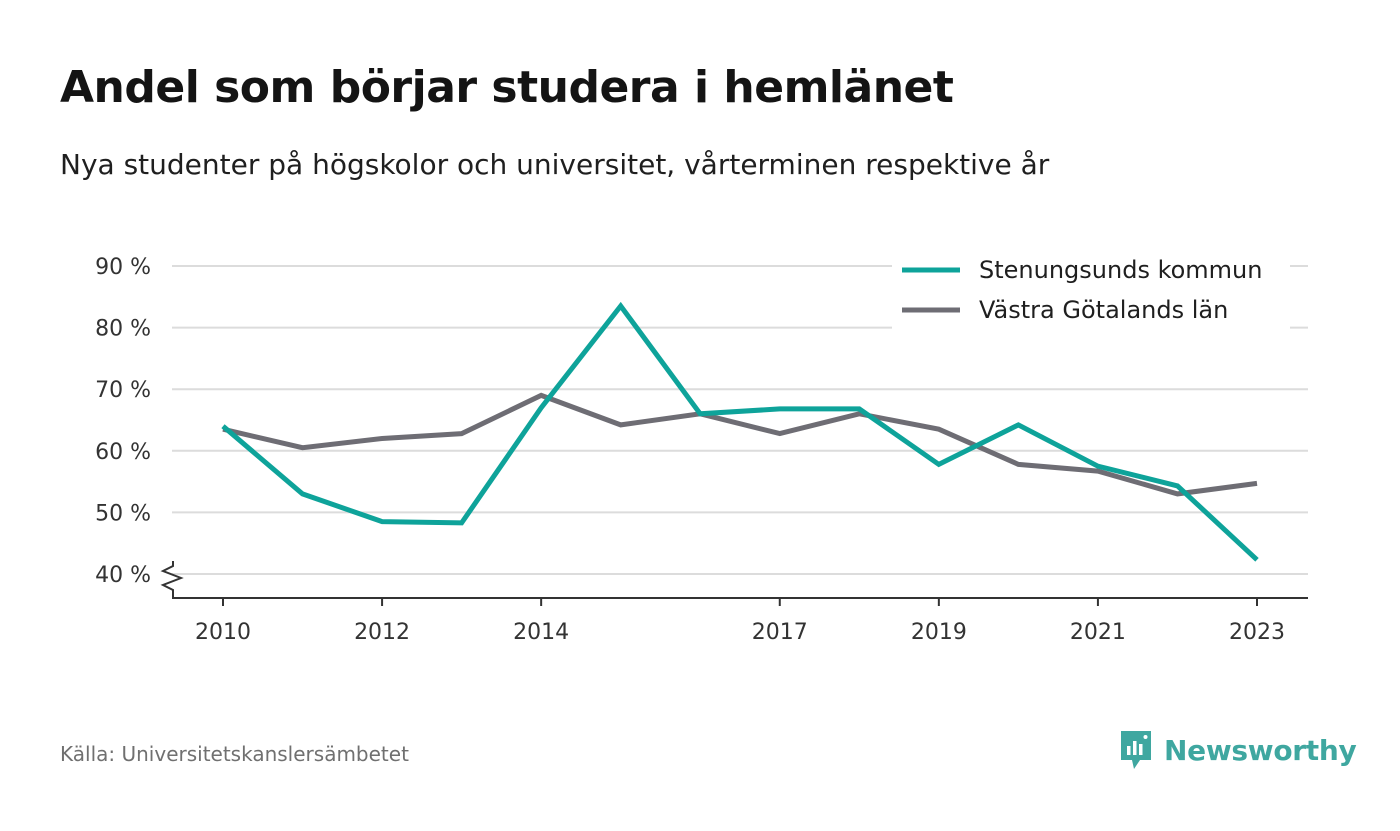  I want to click on legend-background, so click(1091, 289).